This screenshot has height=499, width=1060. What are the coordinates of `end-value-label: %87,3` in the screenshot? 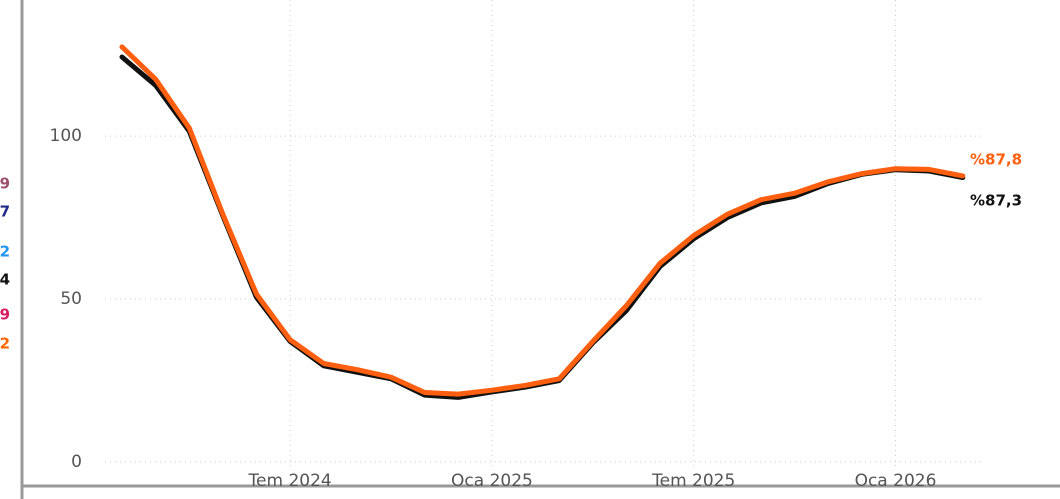 It's located at (996, 201).